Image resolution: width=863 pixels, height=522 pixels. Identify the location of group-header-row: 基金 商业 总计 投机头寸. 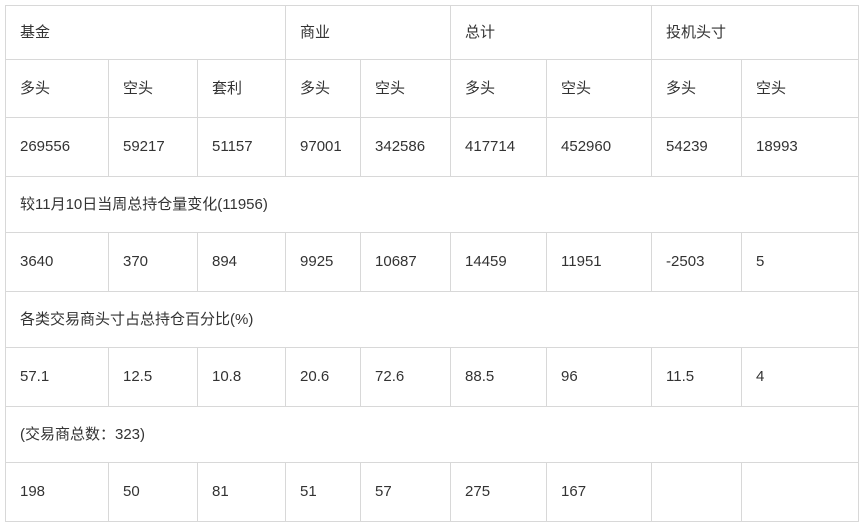
(432, 32).